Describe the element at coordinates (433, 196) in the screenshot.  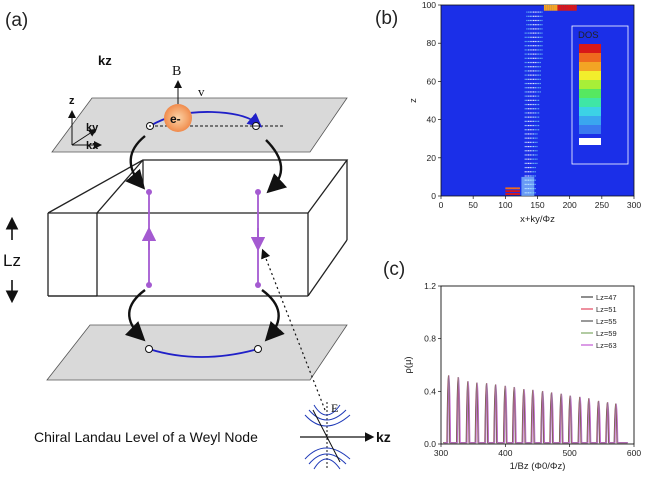
I see `y-tick-label: 0` at that location.